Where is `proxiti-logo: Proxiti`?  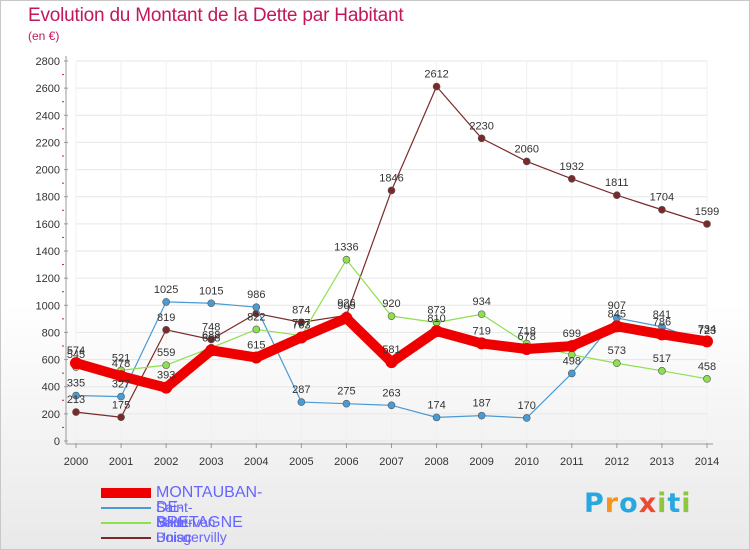
proxiti-logo: Proxiti is located at coordinates (638, 503).